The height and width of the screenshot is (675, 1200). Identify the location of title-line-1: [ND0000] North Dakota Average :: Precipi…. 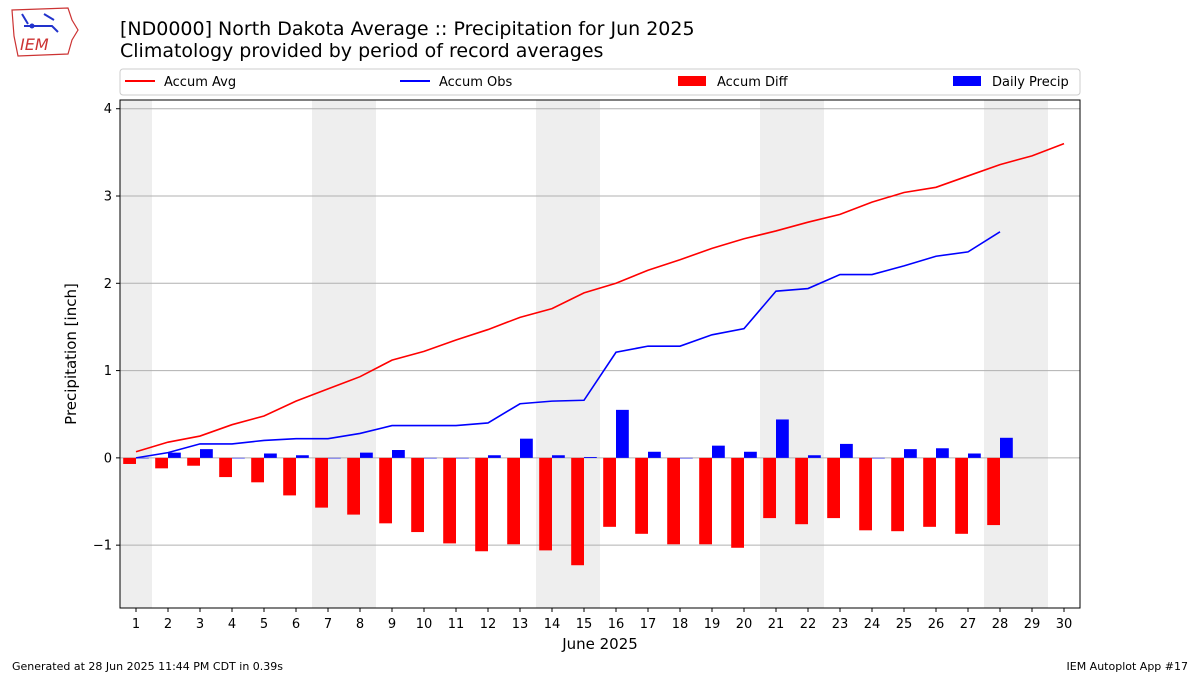
(407, 29).